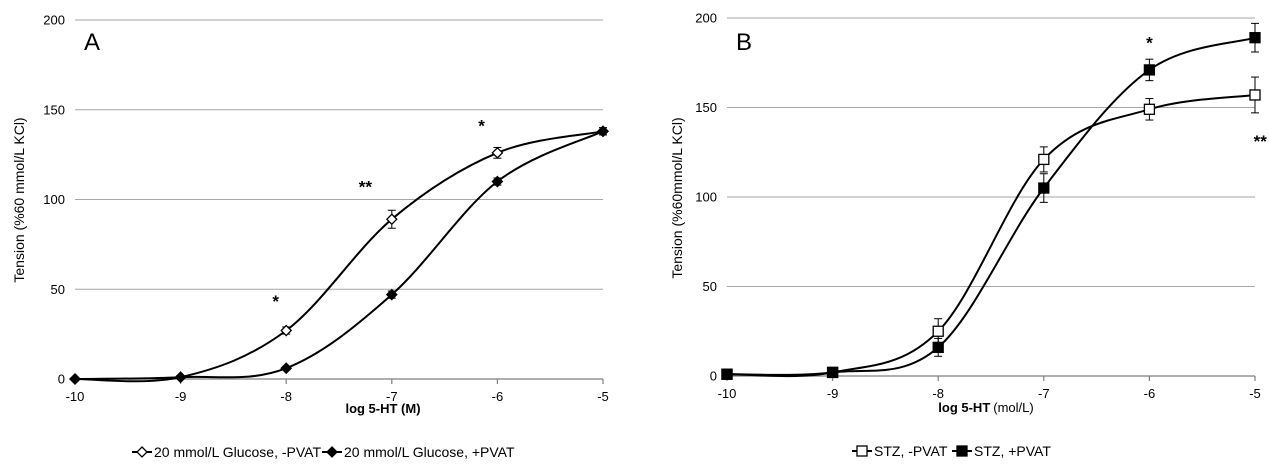 The width and height of the screenshot is (1270, 466). I want to click on panel-b-y-tick-label: 50, so click(710, 286).